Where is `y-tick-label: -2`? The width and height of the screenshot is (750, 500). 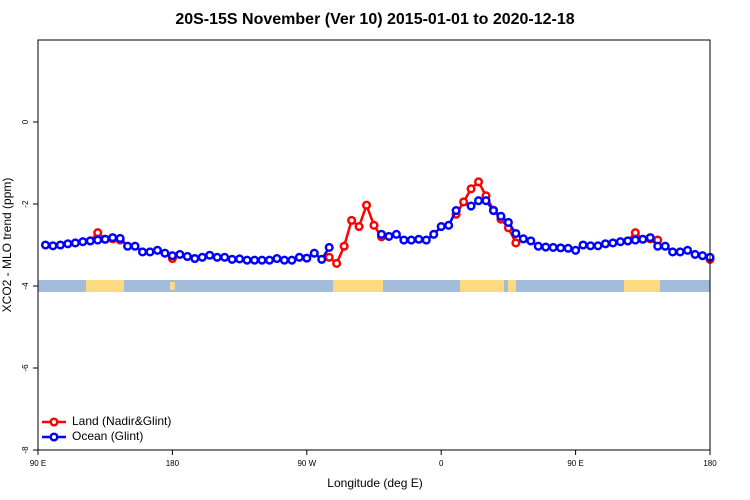 y-tick-label: -2 is located at coordinates (25, 204).